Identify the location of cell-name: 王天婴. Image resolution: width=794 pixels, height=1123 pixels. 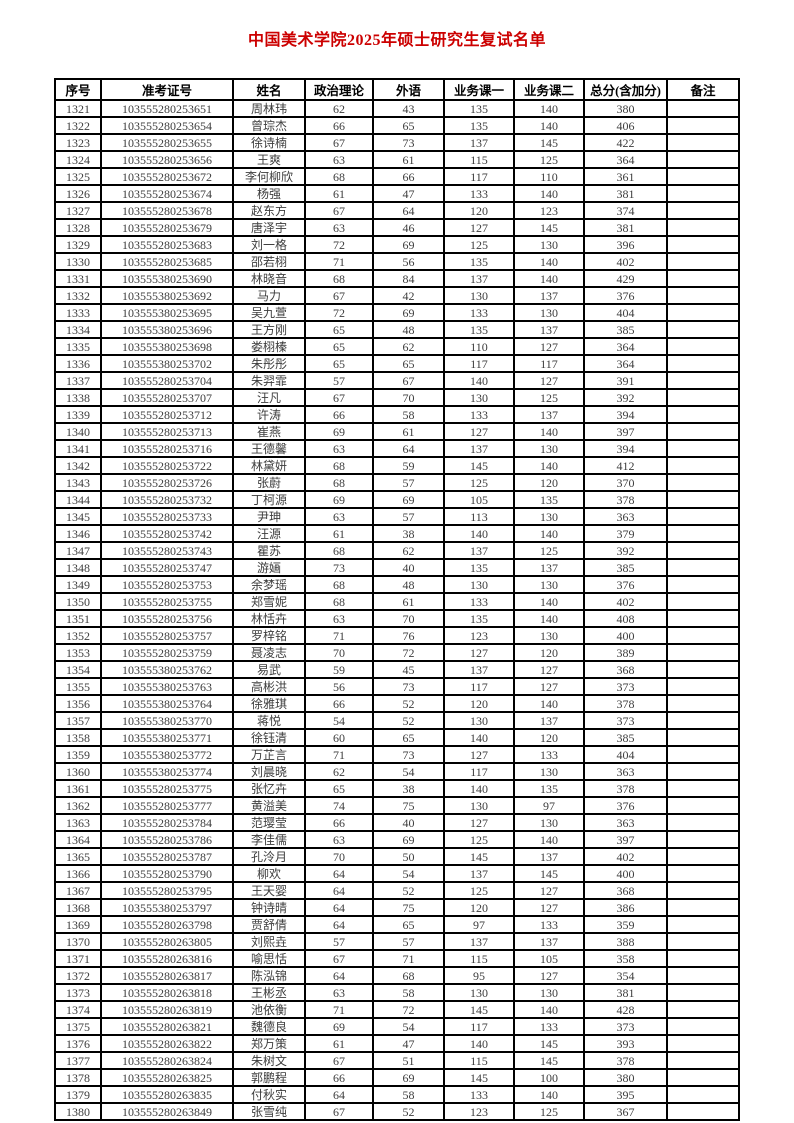
(269, 890).